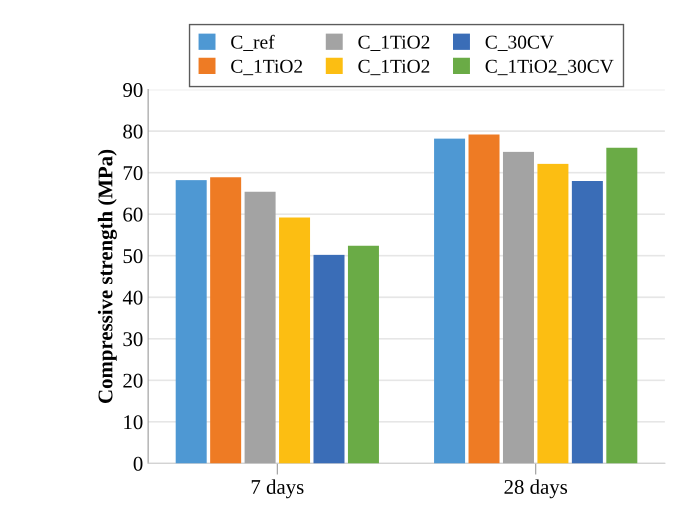 This screenshot has height=512, width=689. What do you see at coordinates (253, 42) in the screenshot?
I see `legend-label: C_ref` at bounding box center [253, 42].